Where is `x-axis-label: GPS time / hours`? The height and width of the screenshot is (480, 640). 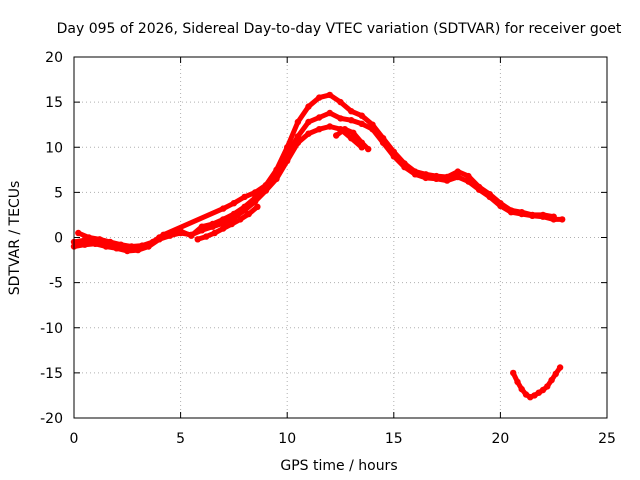 x-axis-label: GPS time / hours is located at coordinates (338, 466).